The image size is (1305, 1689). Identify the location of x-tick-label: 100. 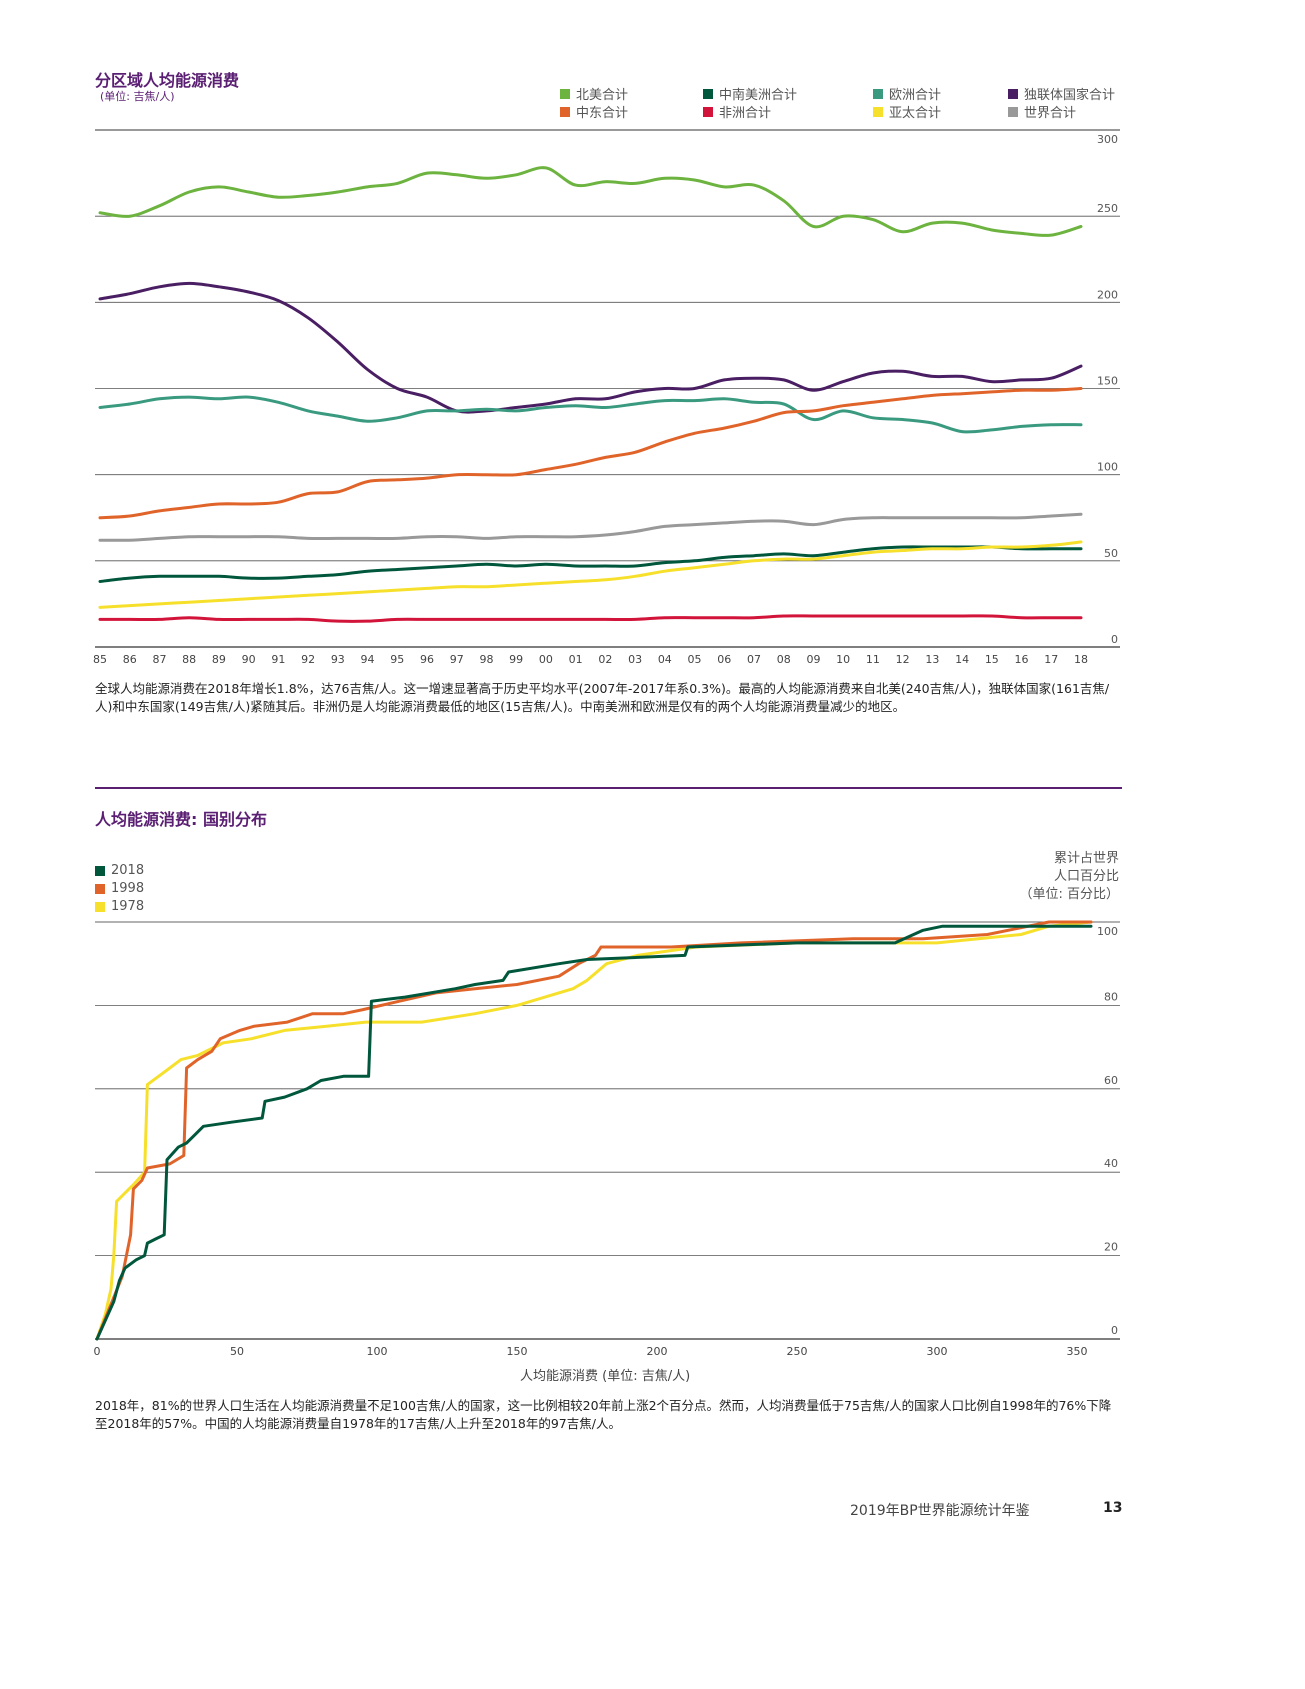
(377, 1351).